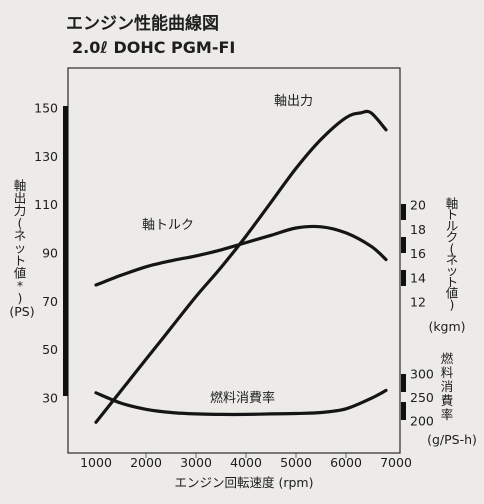  I want to click on left-axis-label-char: ト, so click(20, 260).